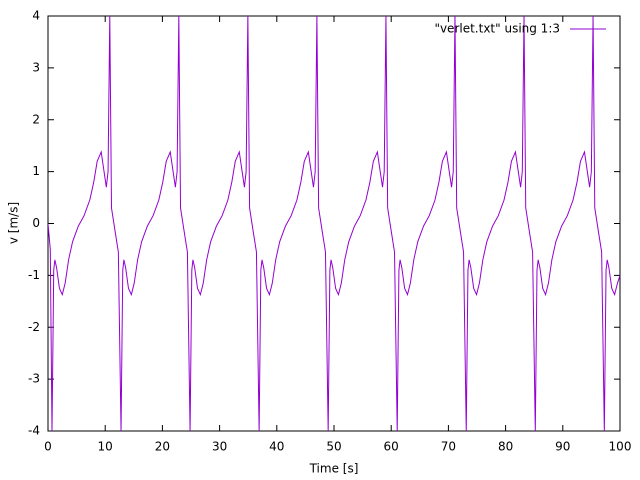 Image resolution: width=640 pixels, height=480 pixels. What do you see at coordinates (36, 223) in the screenshot?
I see `y-tick-label: 0` at bounding box center [36, 223].